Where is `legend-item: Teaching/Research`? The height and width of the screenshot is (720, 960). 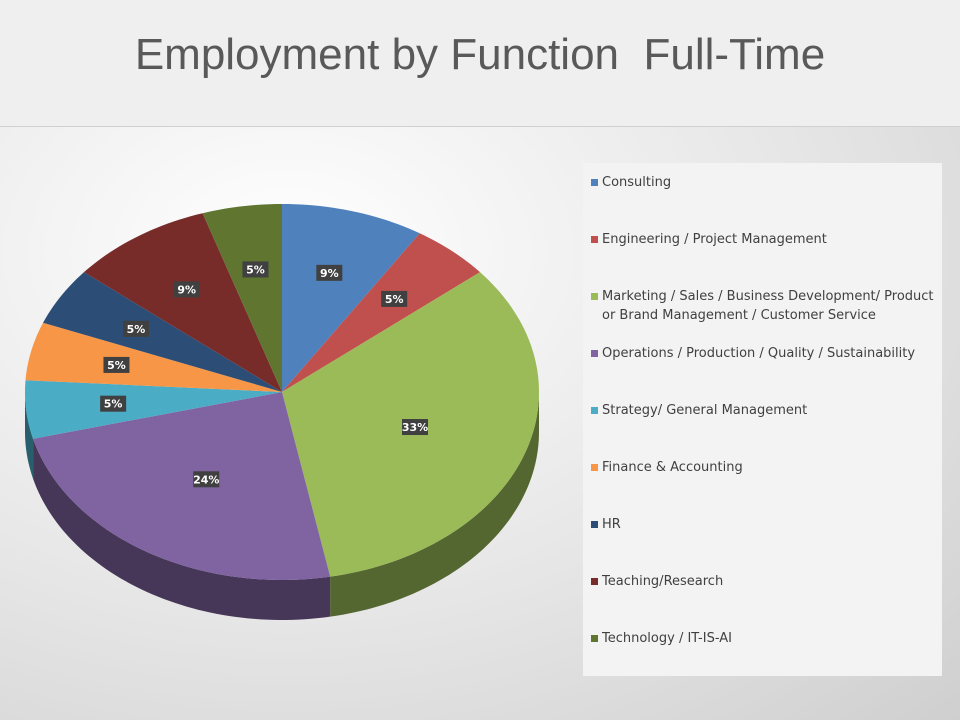
legend-item: Teaching/Research is located at coordinates (769, 581).